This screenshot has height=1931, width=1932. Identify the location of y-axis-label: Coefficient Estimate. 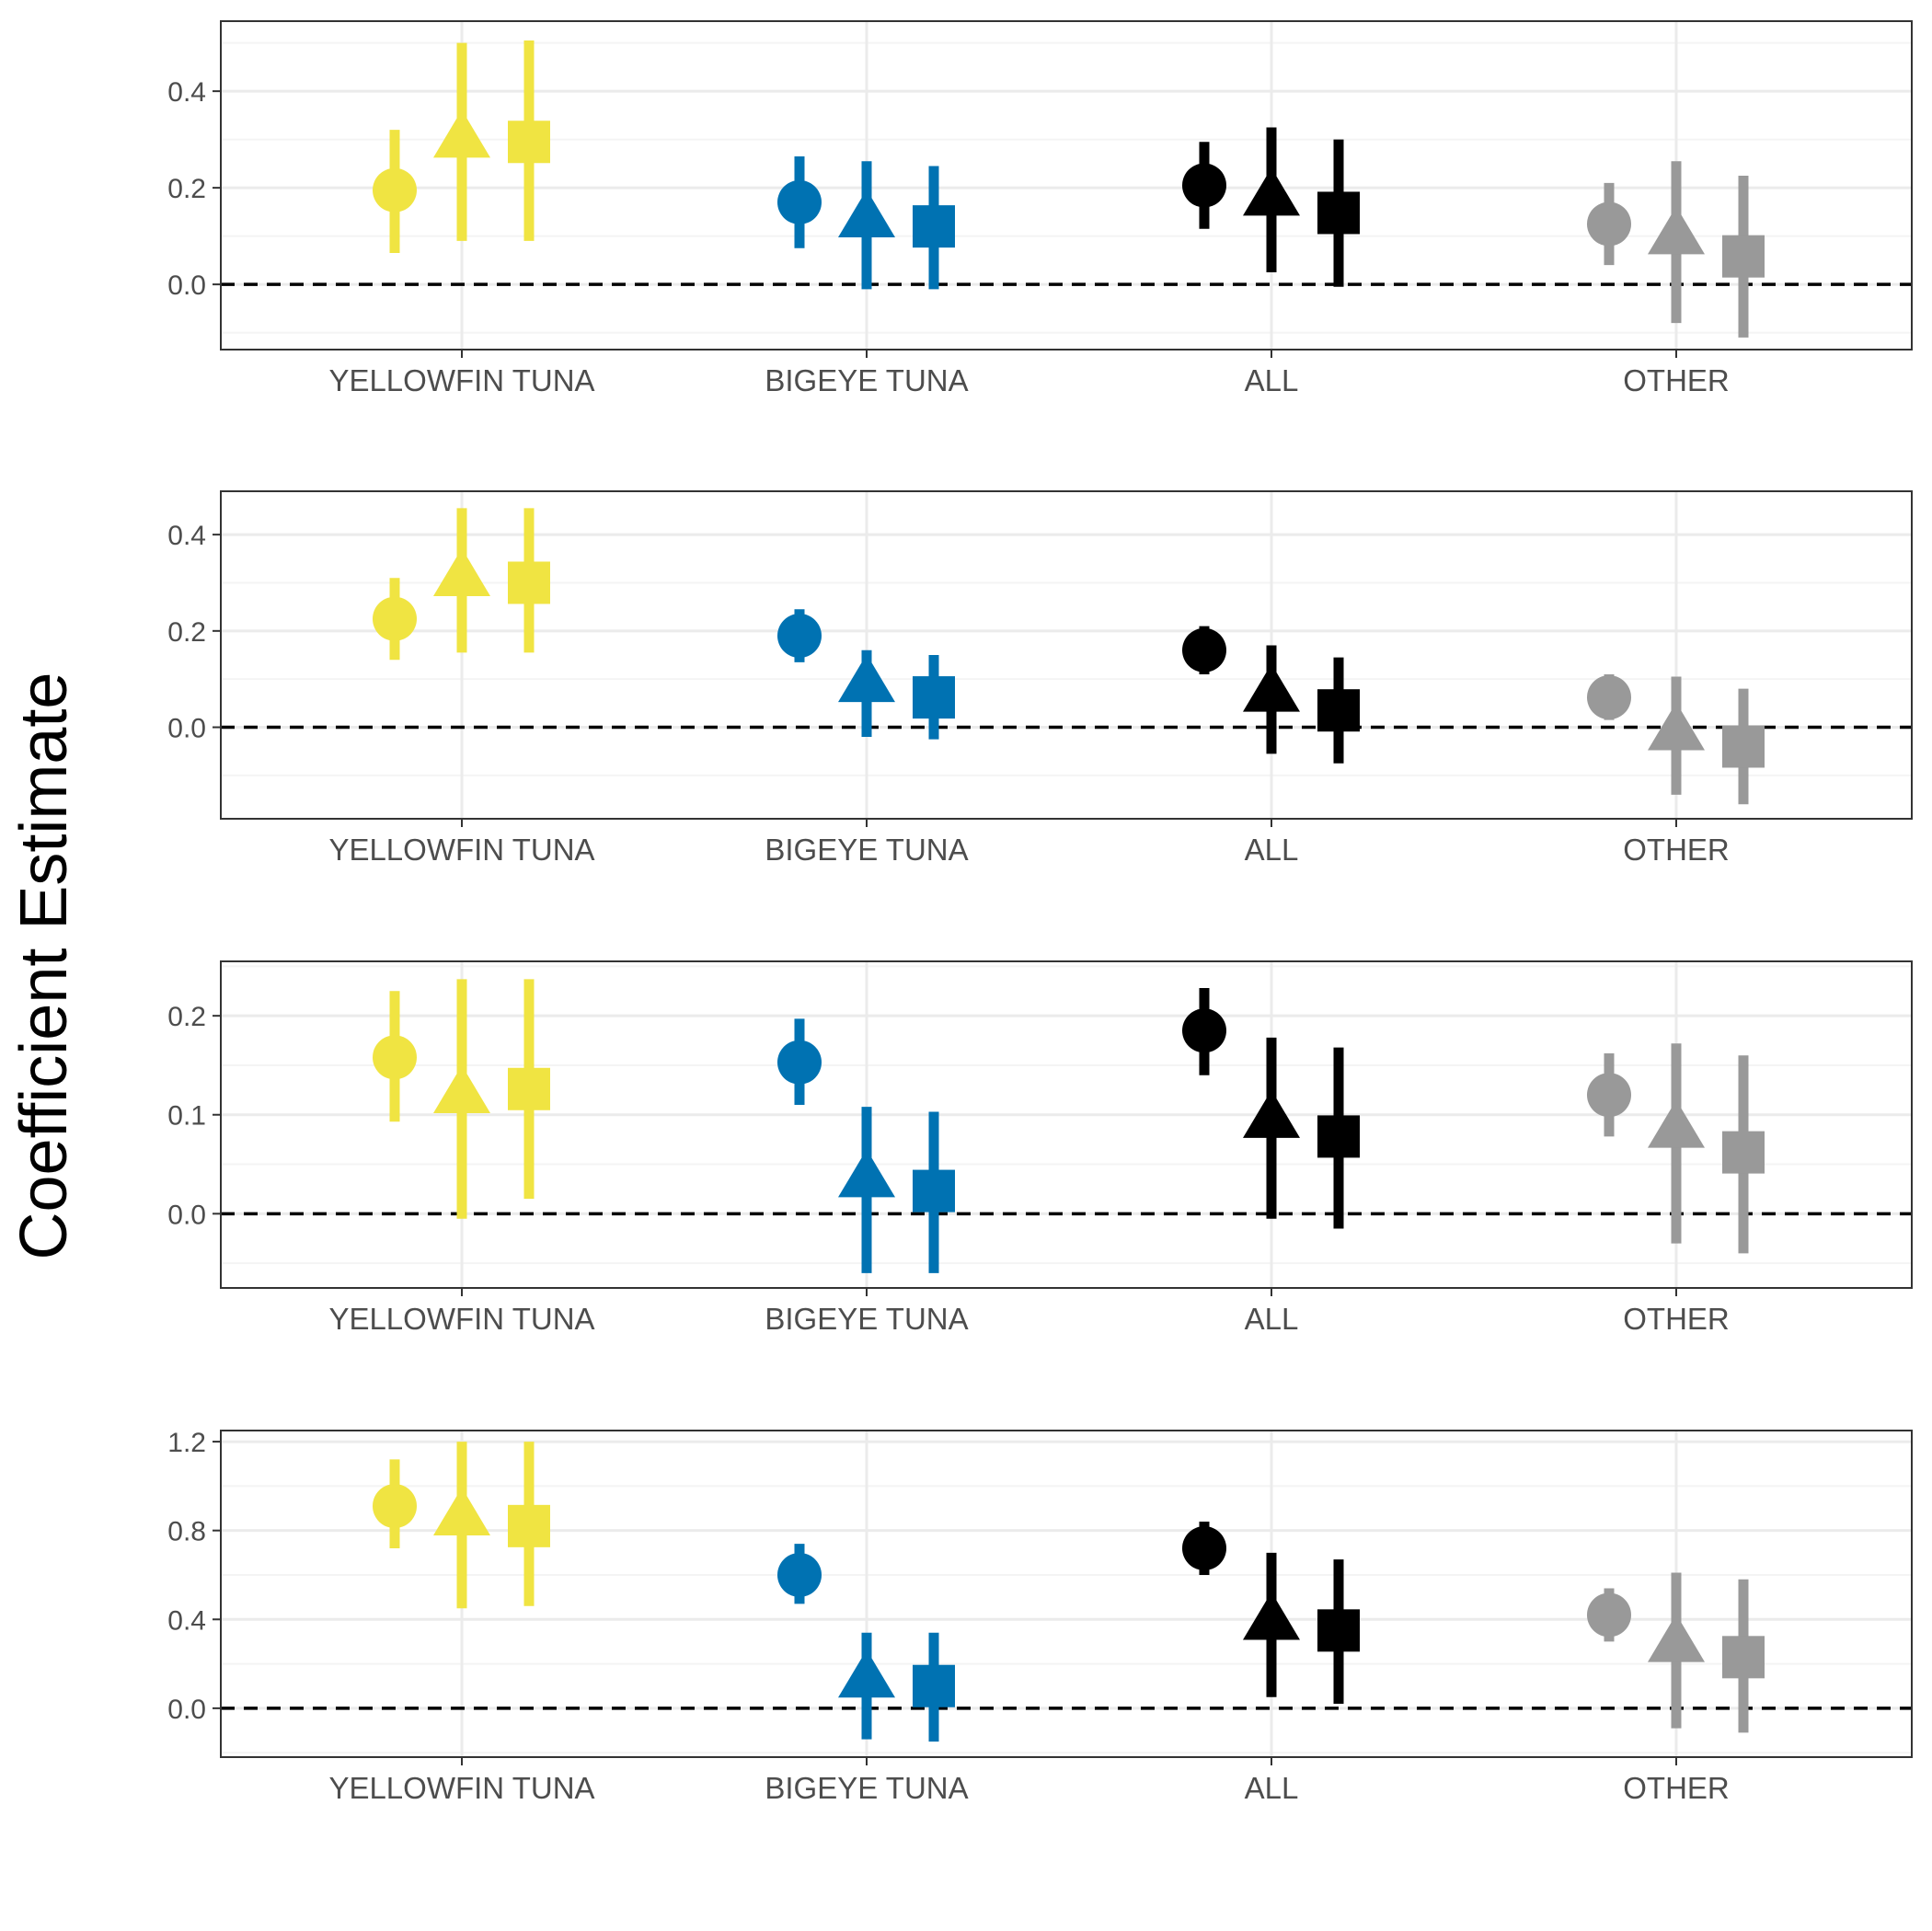
(44, 966).